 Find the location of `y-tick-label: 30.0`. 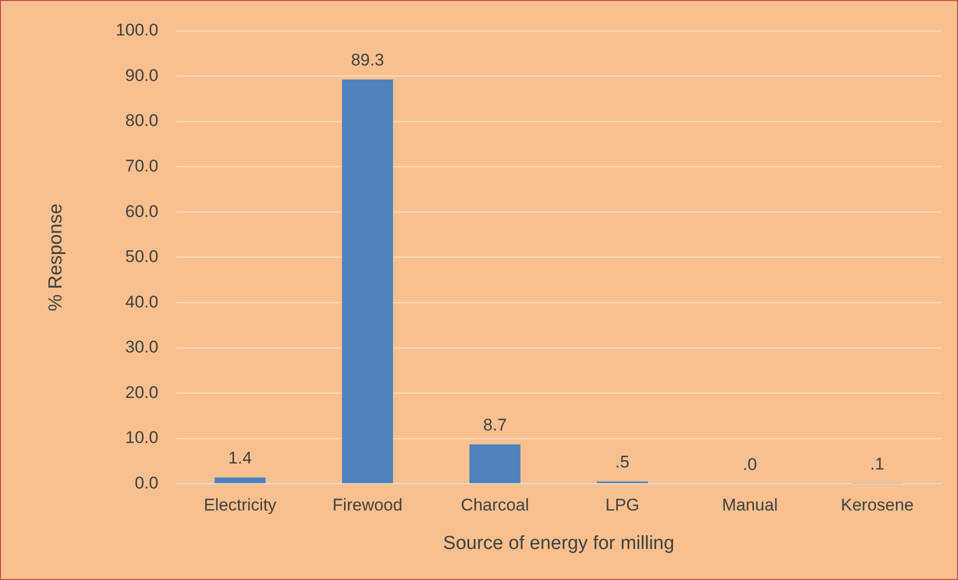

y-tick-label: 30.0 is located at coordinates (141, 347).